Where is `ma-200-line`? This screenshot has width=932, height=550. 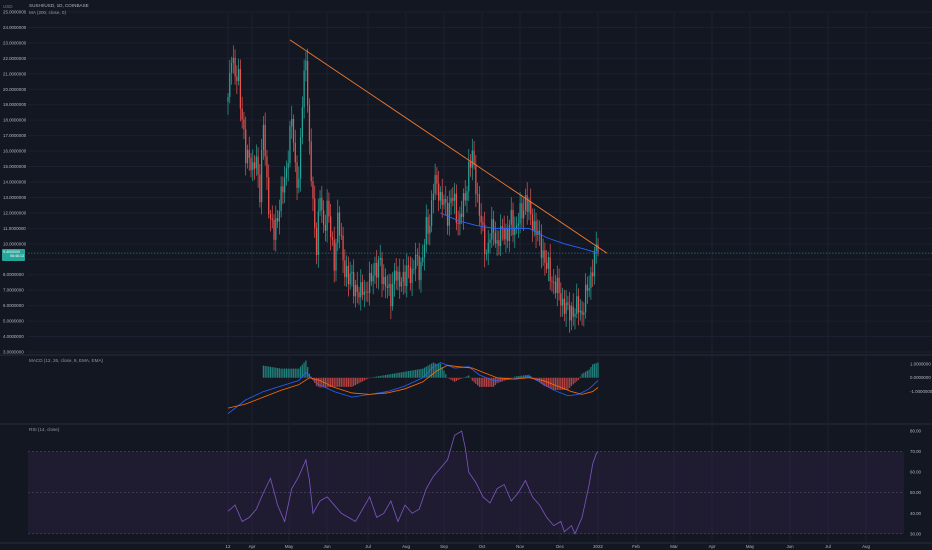
ma-200-line is located at coordinates (519, 233).